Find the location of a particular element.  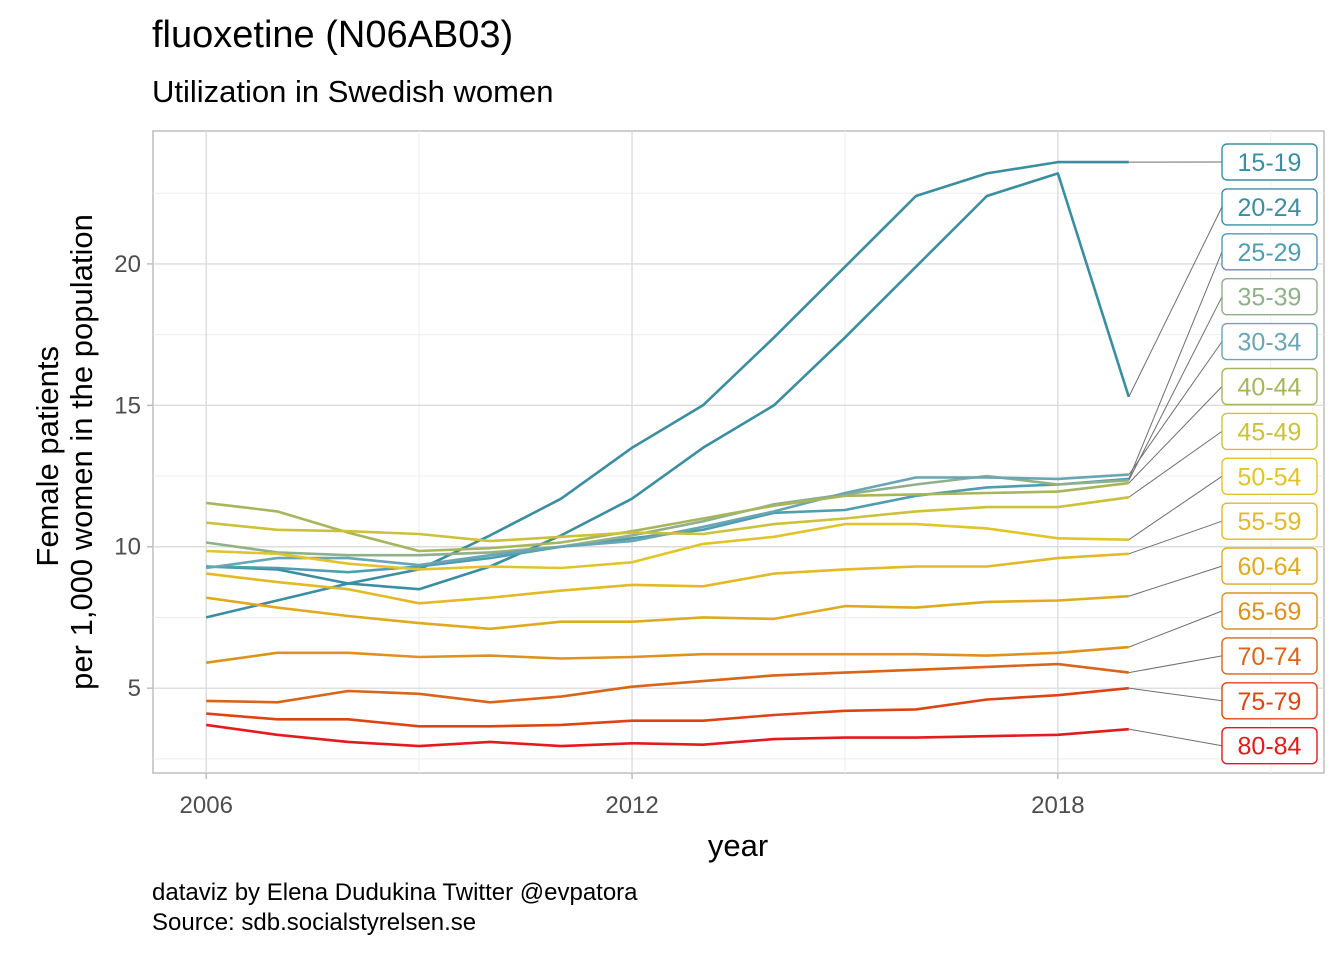

series-label-40-44: 40-44 is located at coordinates (1270, 388).